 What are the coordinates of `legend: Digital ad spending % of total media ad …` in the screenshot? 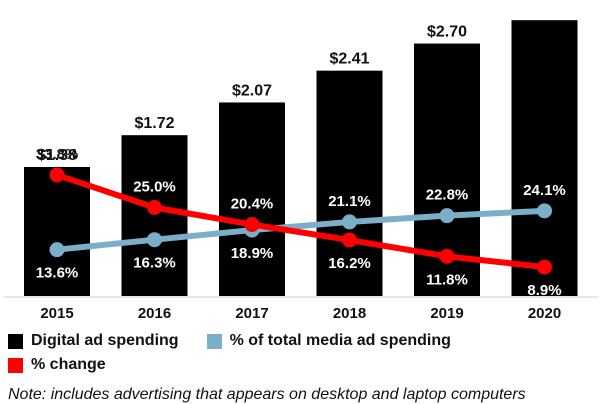 It's located at (303, 354).